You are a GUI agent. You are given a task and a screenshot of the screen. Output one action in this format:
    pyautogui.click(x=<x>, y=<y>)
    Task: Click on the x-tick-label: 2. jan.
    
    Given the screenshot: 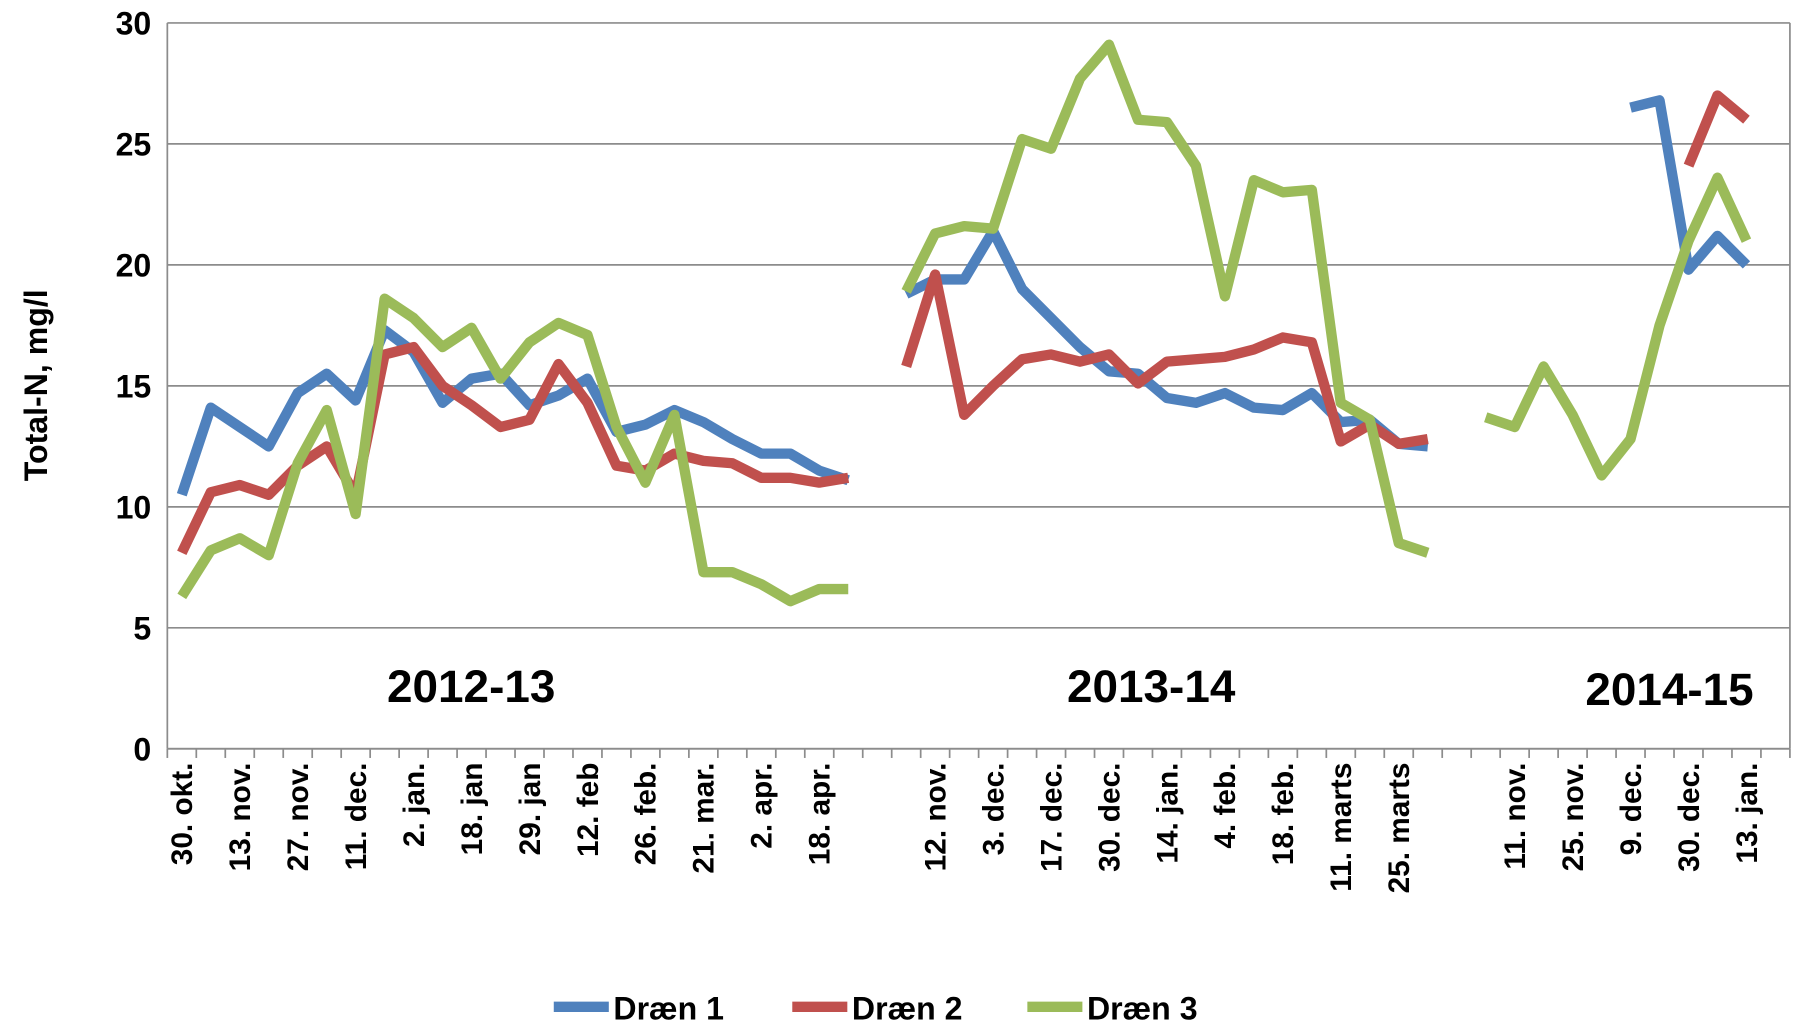 What is the action you would take?
    pyautogui.click(x=414, y=805)
    